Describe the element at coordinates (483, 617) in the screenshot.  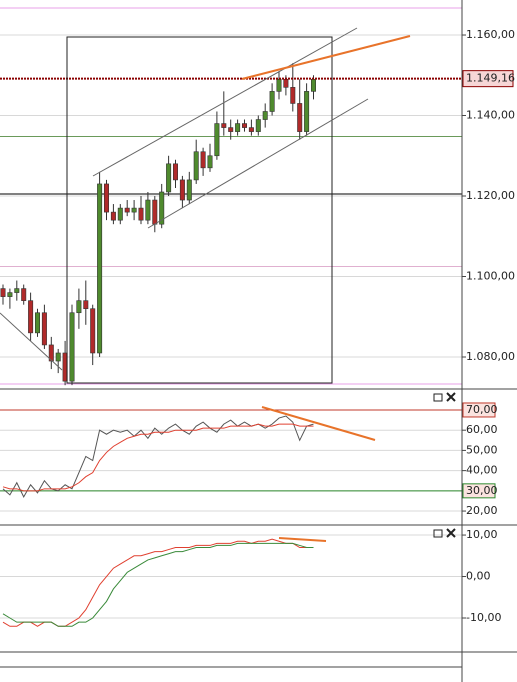
I see `y-tick-label: -10,00` at that location.